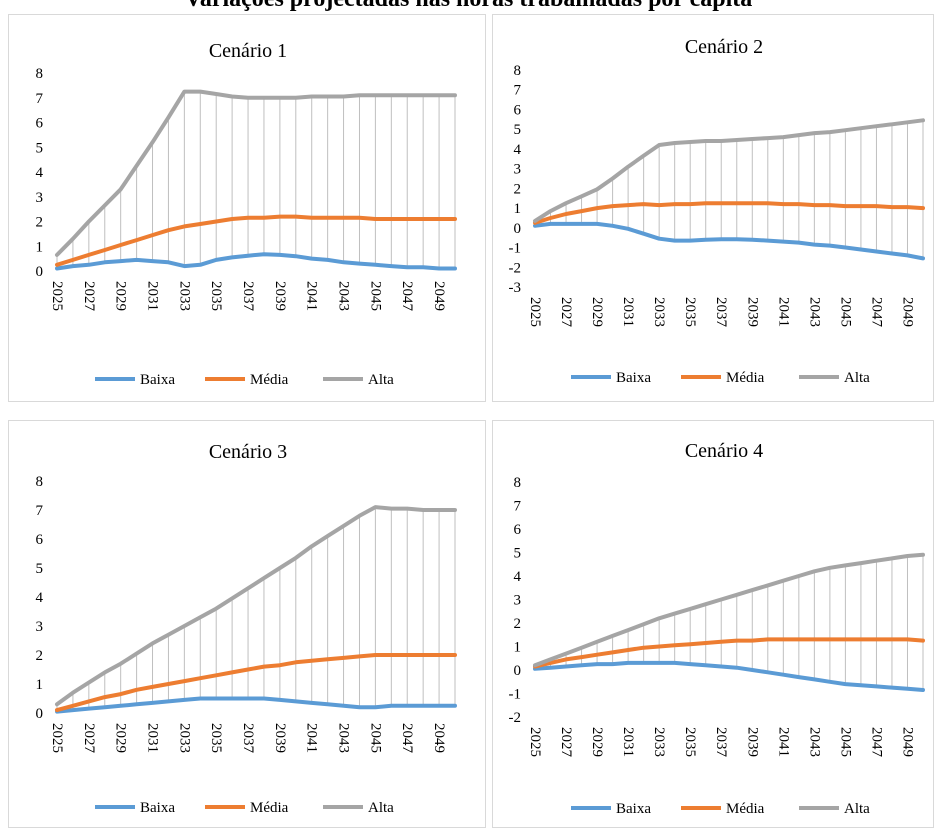  Describe the element at coordinates (515, 268) in the screenshot. I see `y-tick-label: -2` at that location.